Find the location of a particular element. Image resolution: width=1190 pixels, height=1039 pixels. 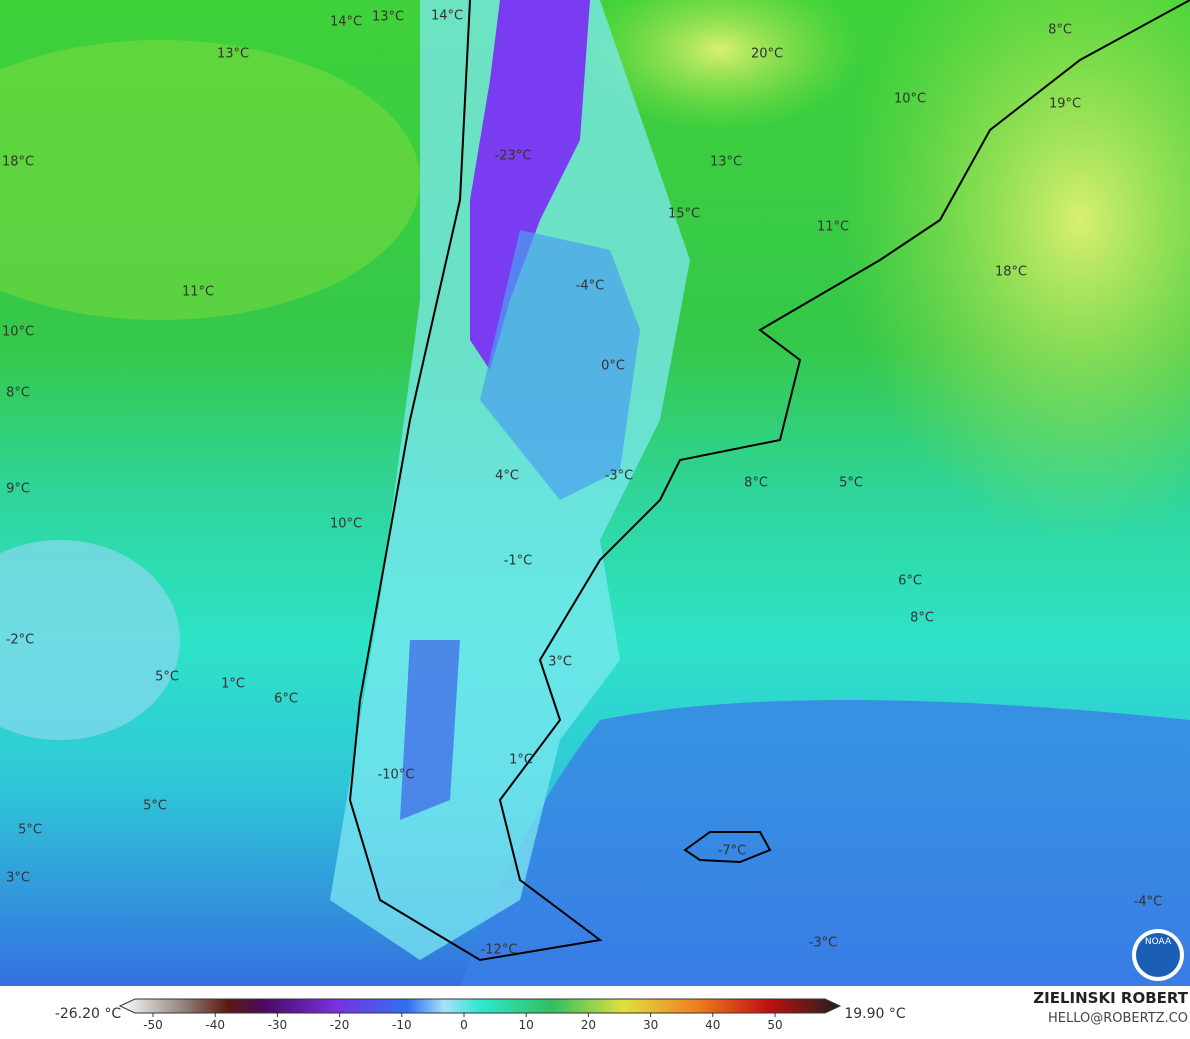

temperature-label: 4°C is located at coordinates (507, 476).